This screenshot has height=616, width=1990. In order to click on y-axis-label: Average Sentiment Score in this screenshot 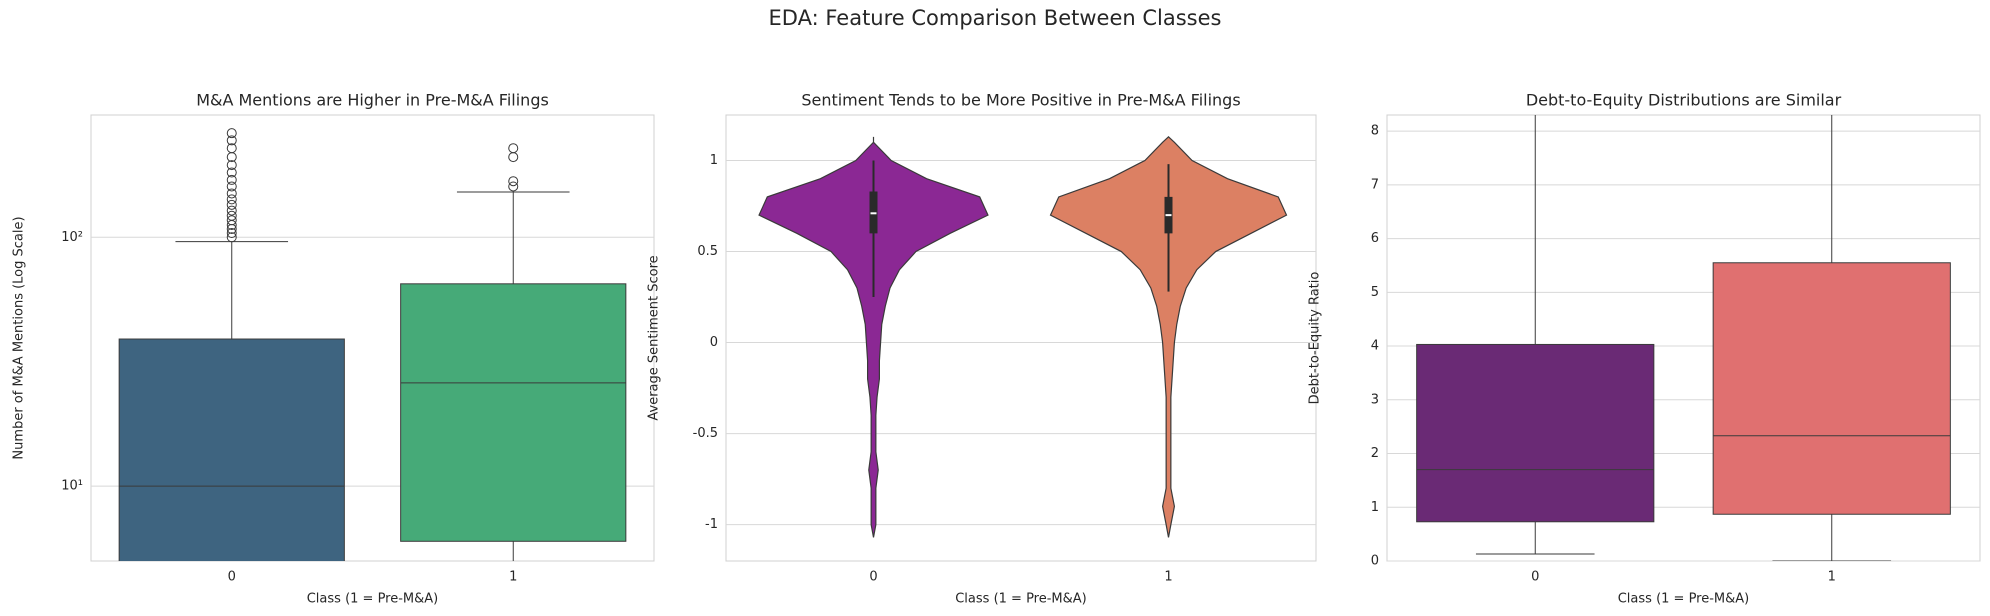, I will do `click(654, 337)`.